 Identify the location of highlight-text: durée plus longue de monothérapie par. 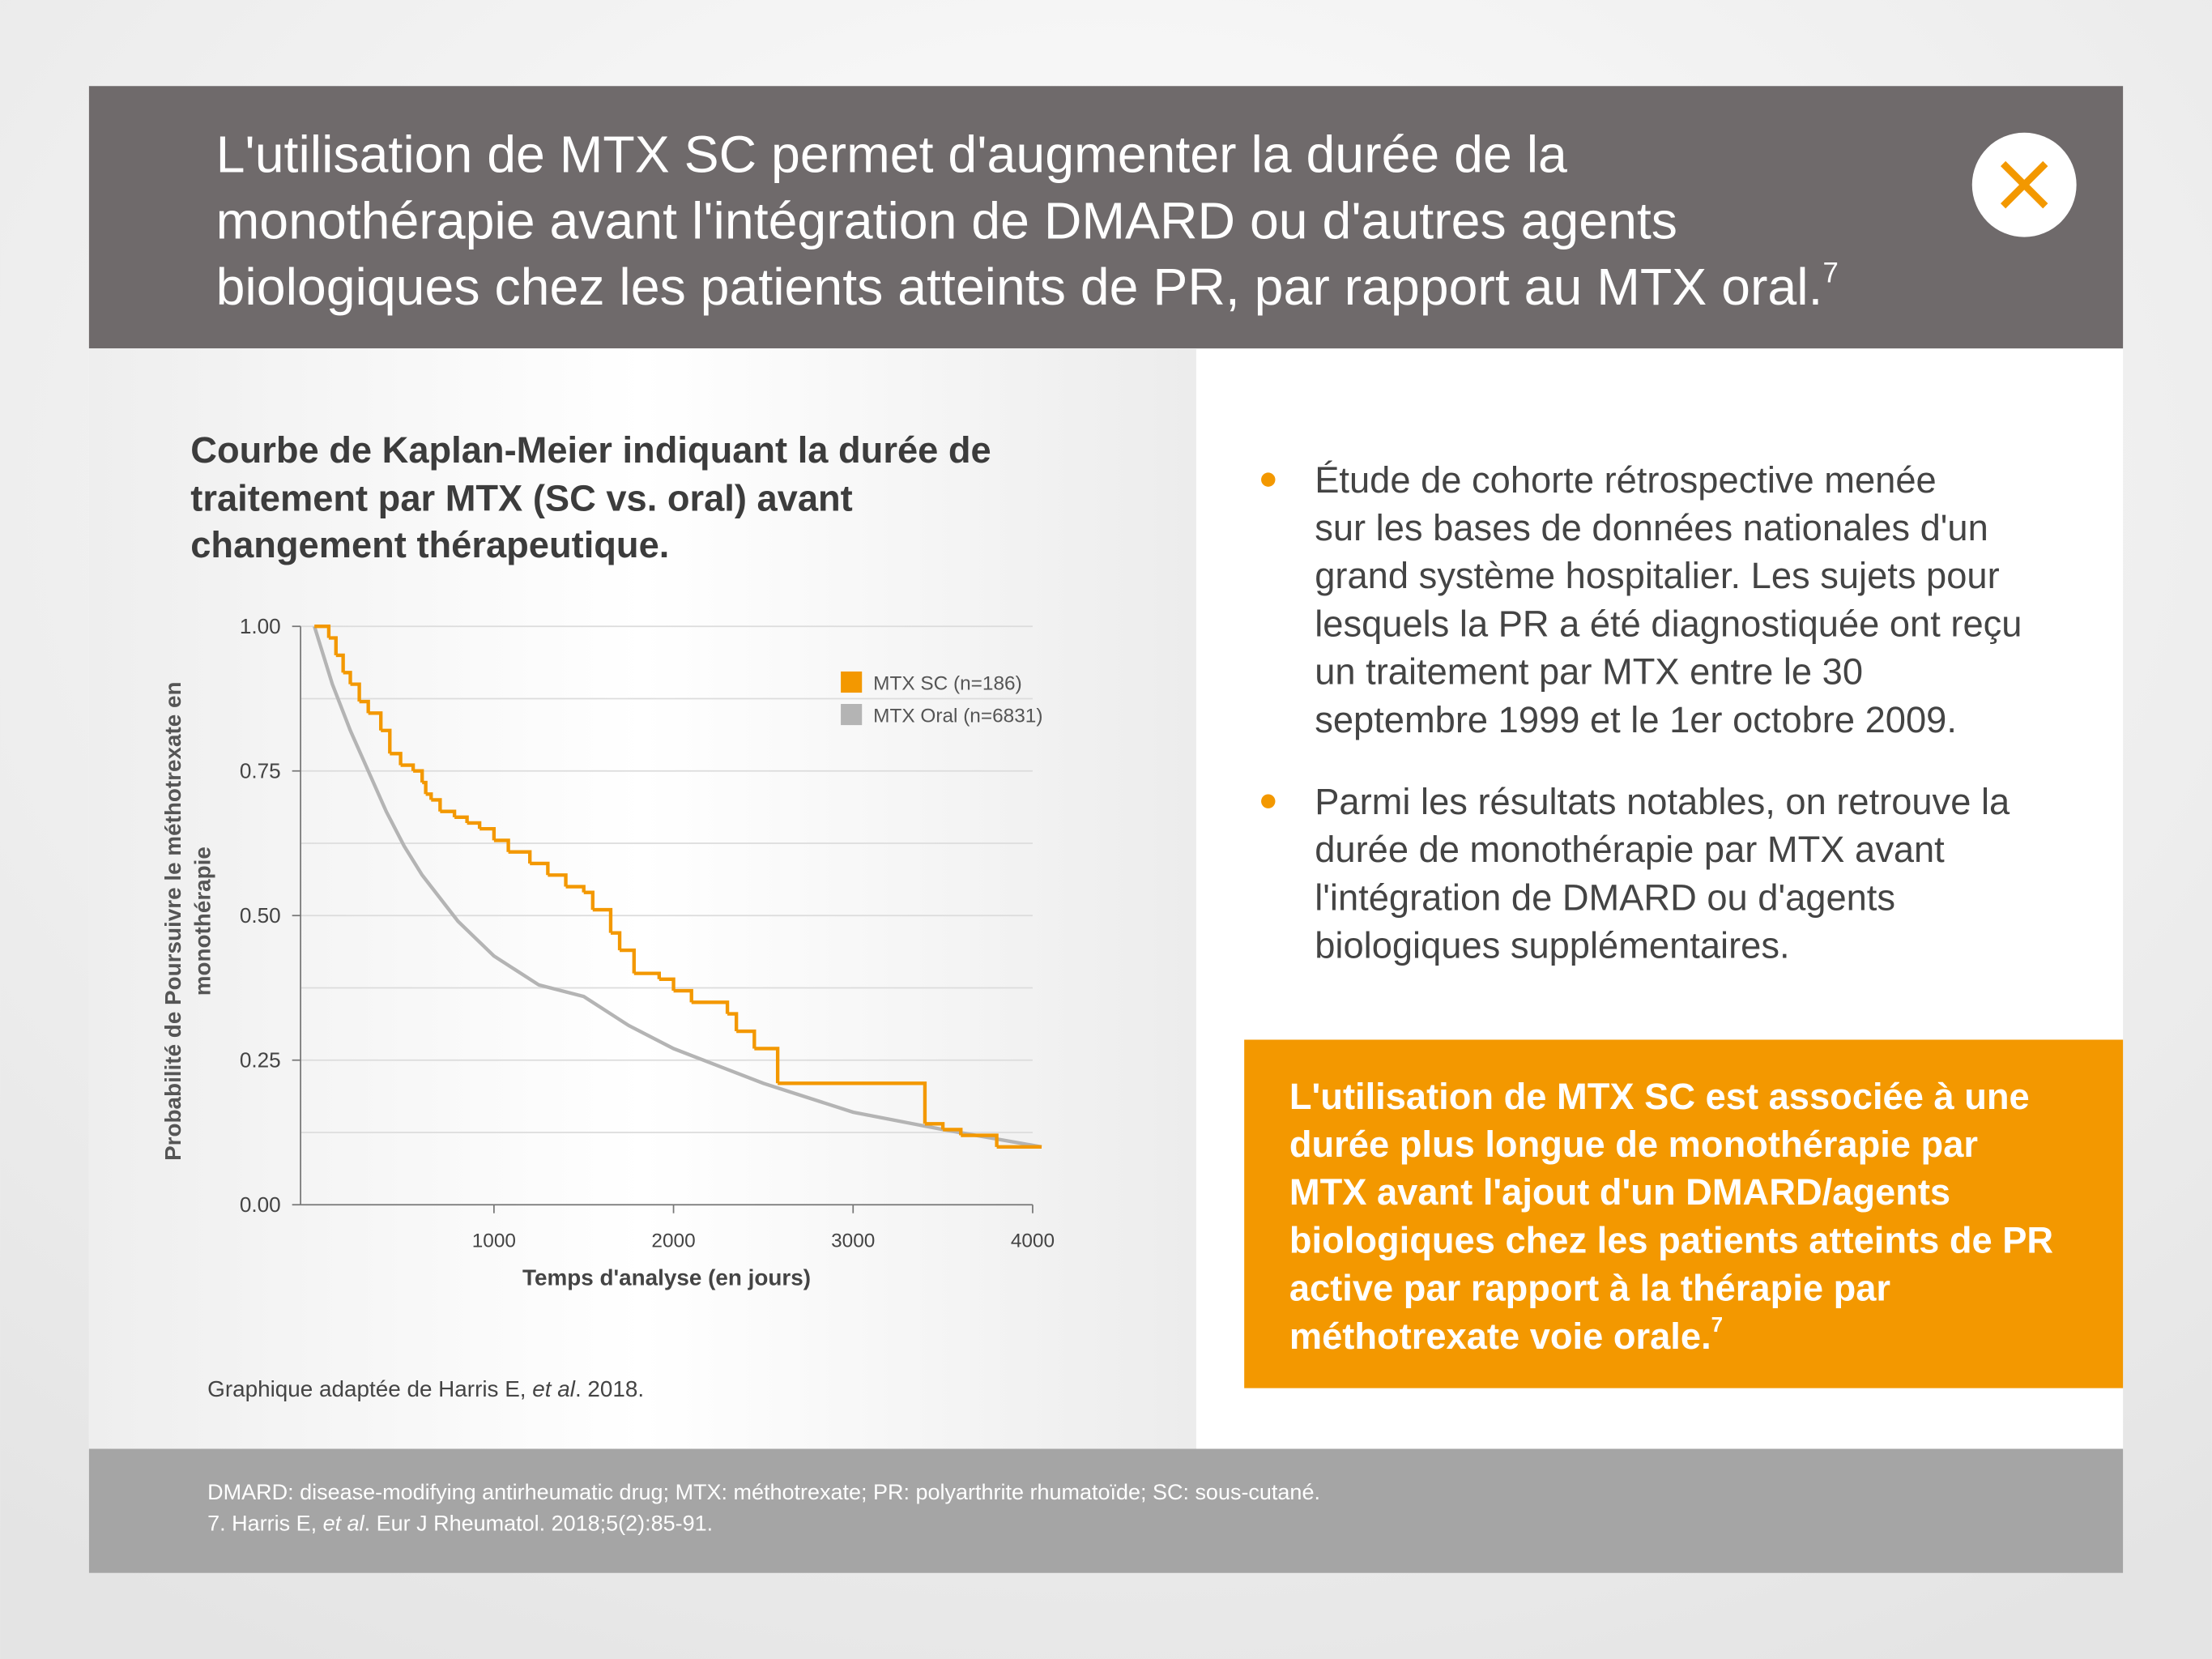
(1633, 1144).